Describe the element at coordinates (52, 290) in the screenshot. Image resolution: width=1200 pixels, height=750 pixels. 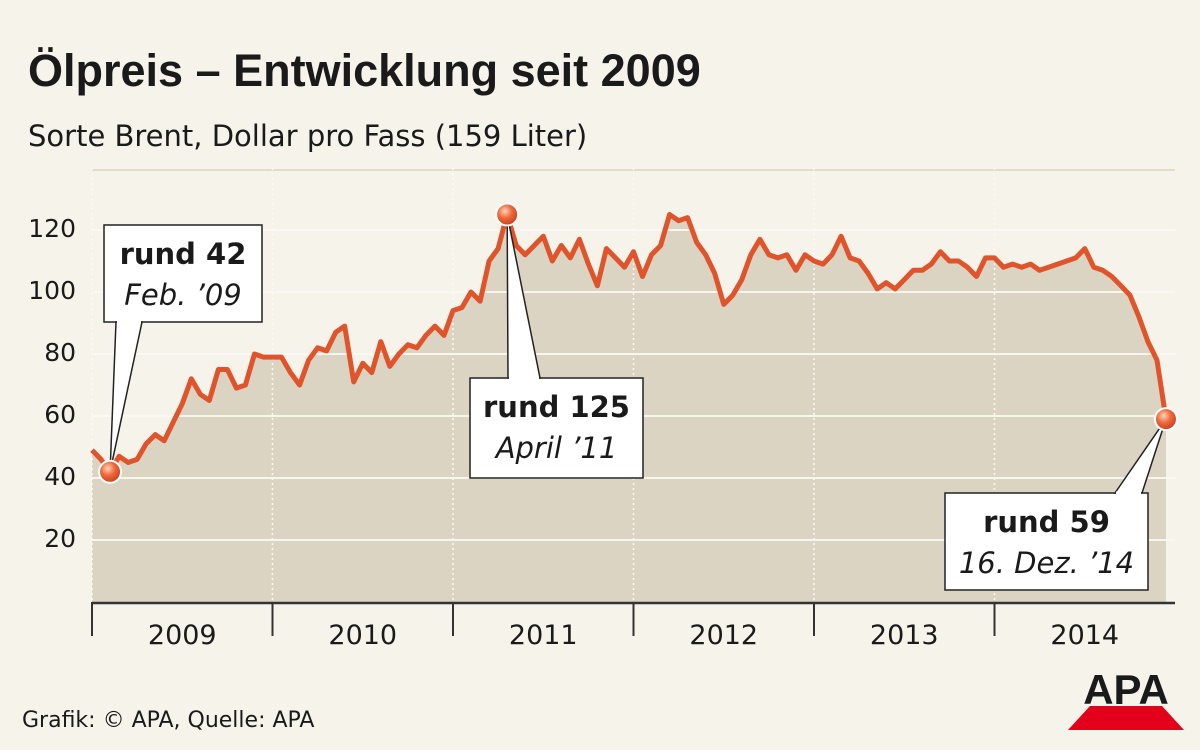
I see `y-tick-label: 100` at that location.